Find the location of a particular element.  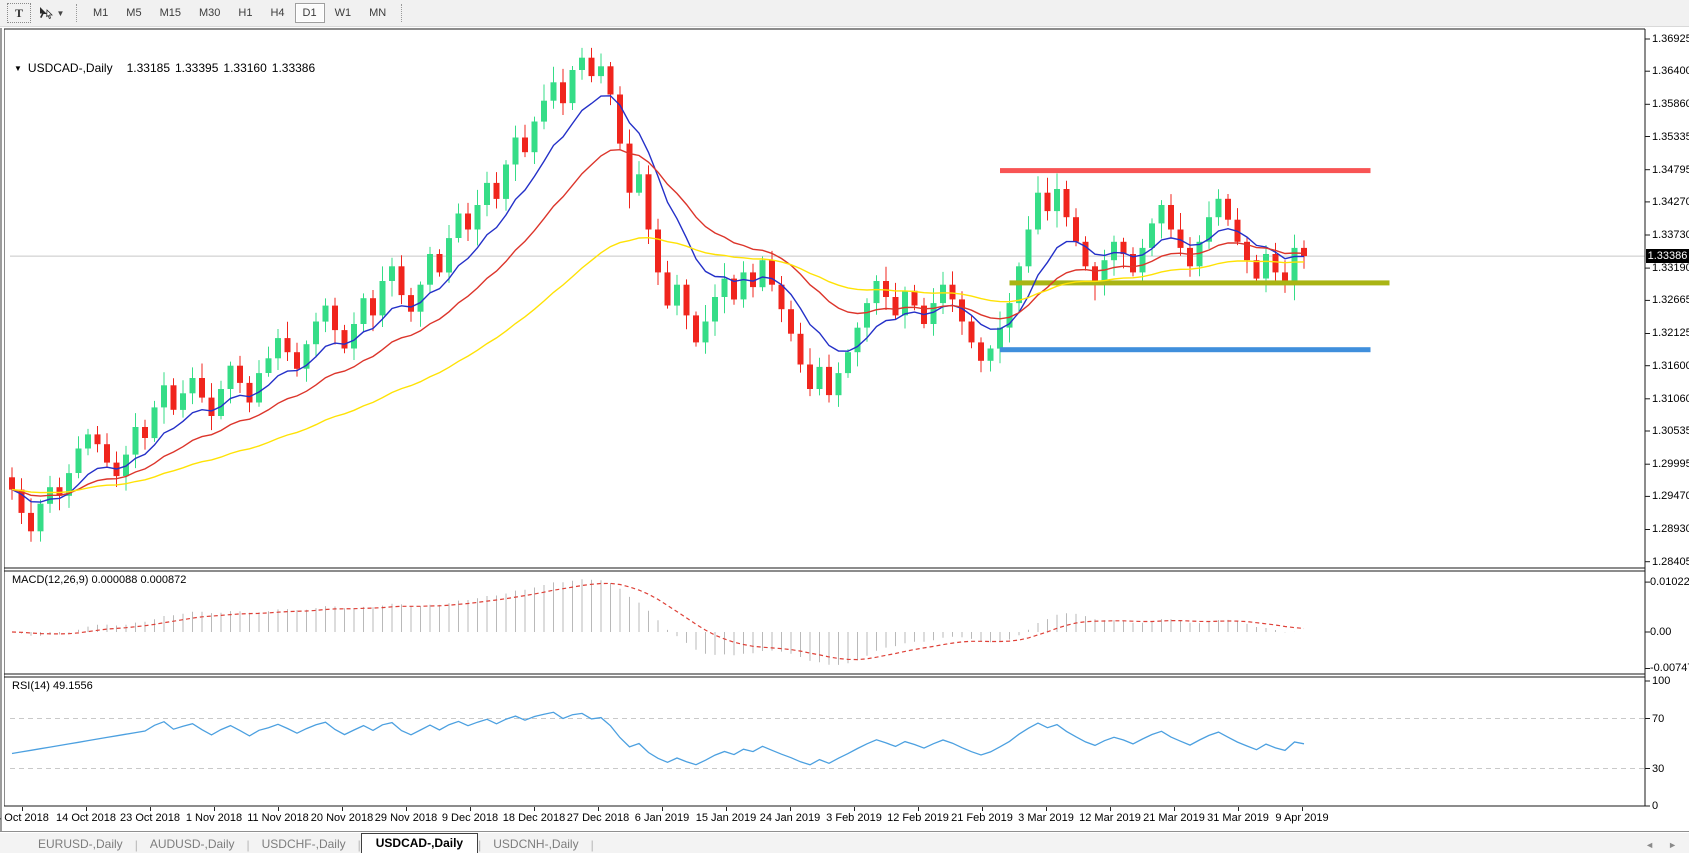

quote-open: 1.33185 is located at coordinates (148, 68).